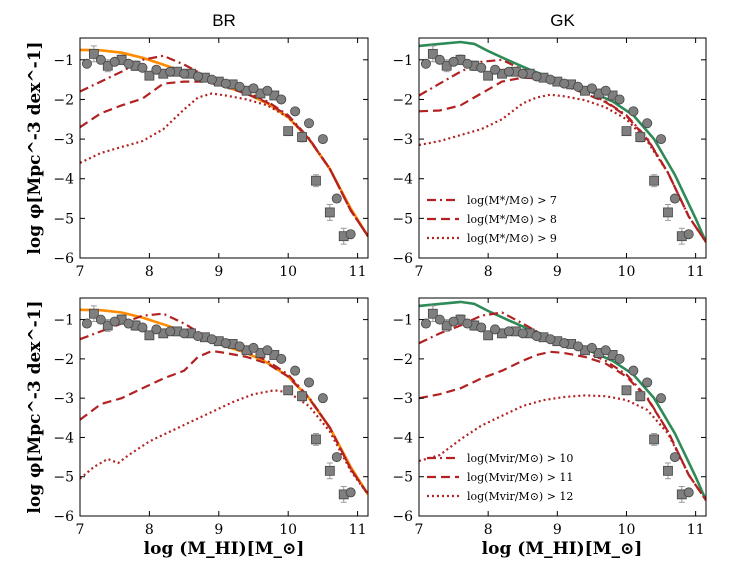 This screenshot has width=747, height=564. I want to click on series-line-dashed, so click(562, 425).